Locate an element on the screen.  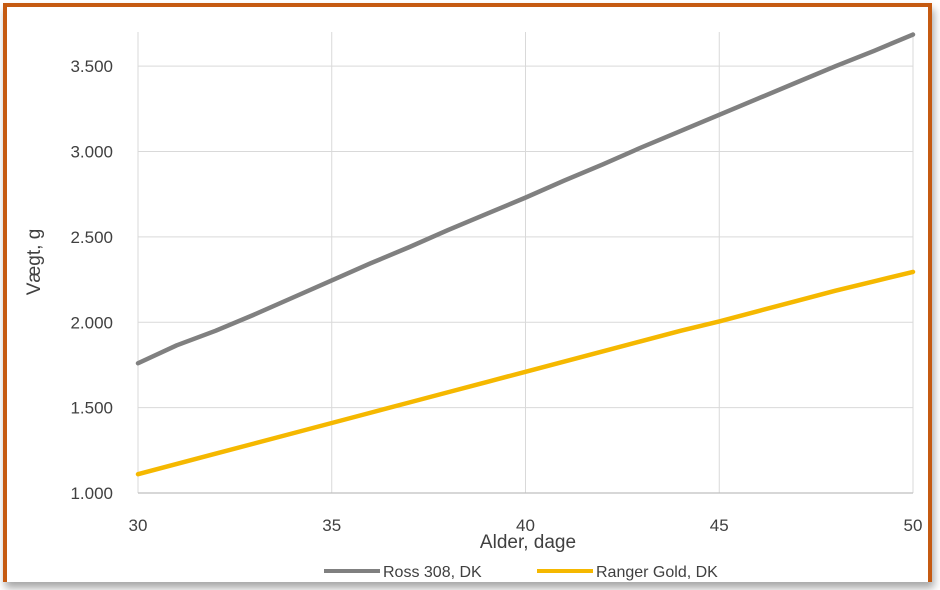
y-tick-label: 2.500 is located at coordinates (91, 237).